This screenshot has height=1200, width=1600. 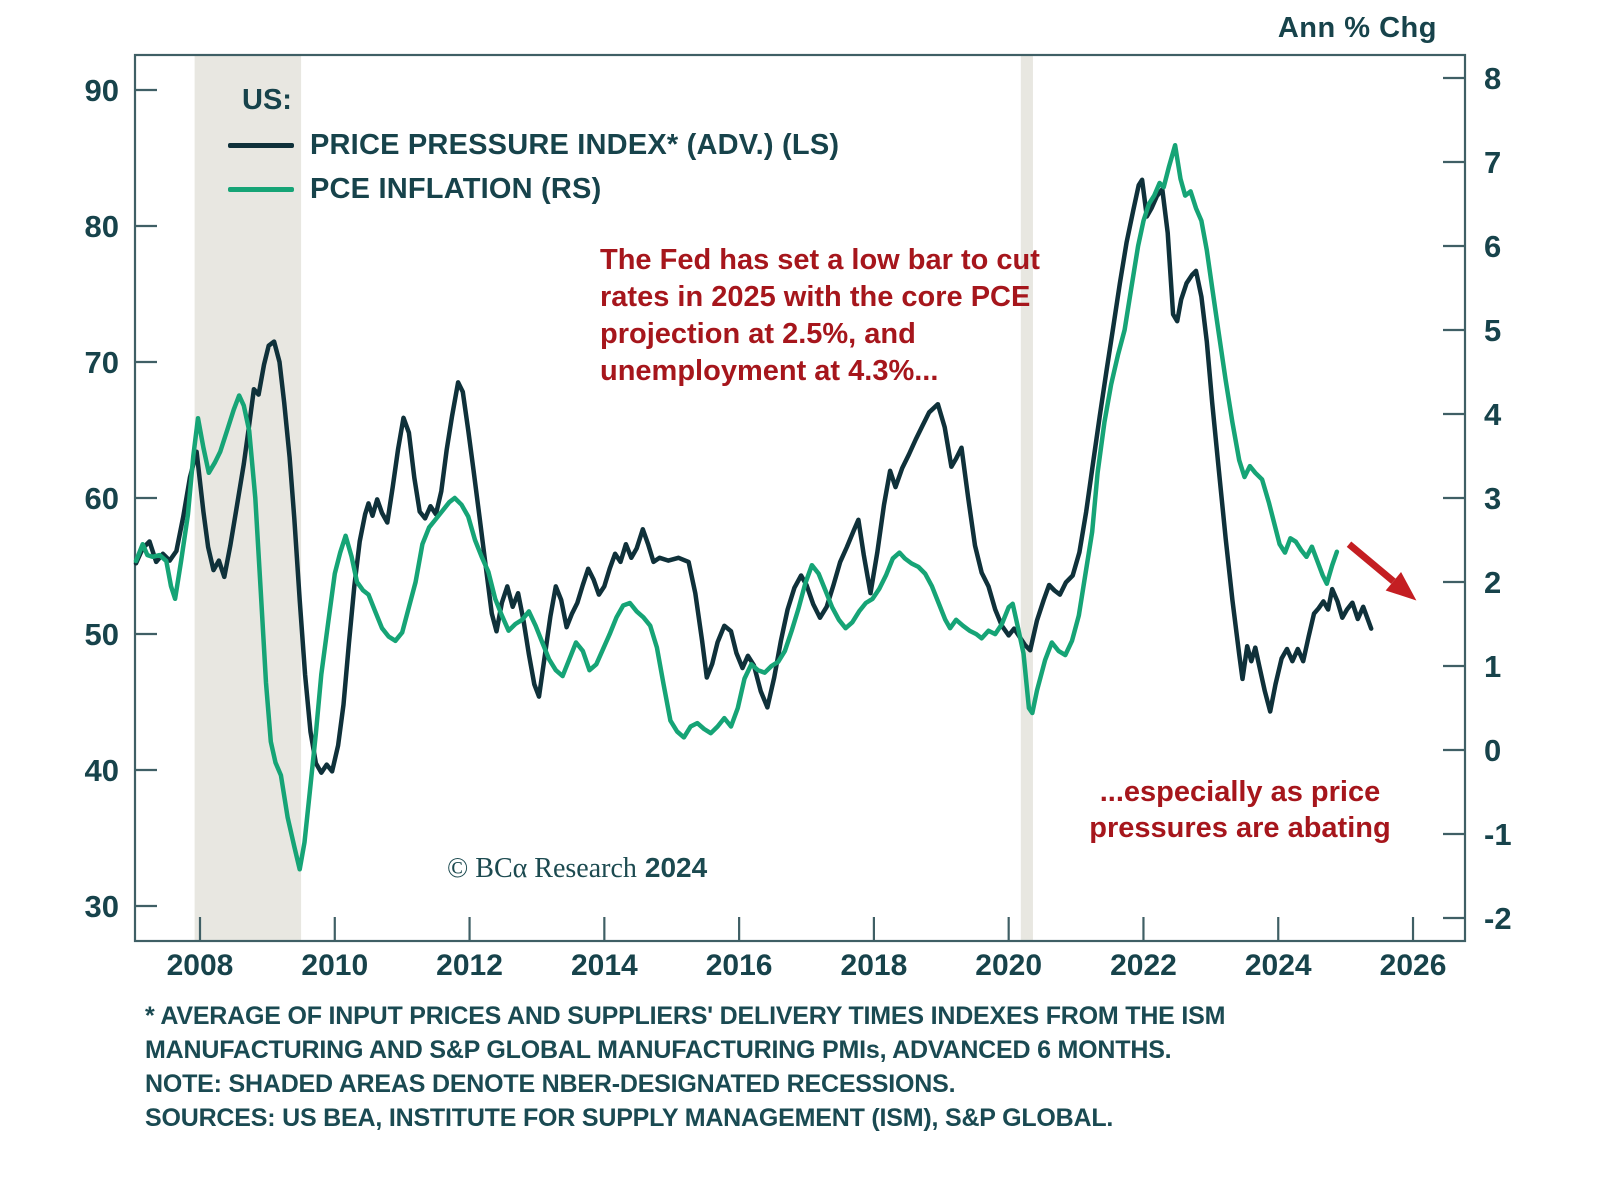 I want to click on right-axis-tick-label: 3, so click(x=1492, y=498).